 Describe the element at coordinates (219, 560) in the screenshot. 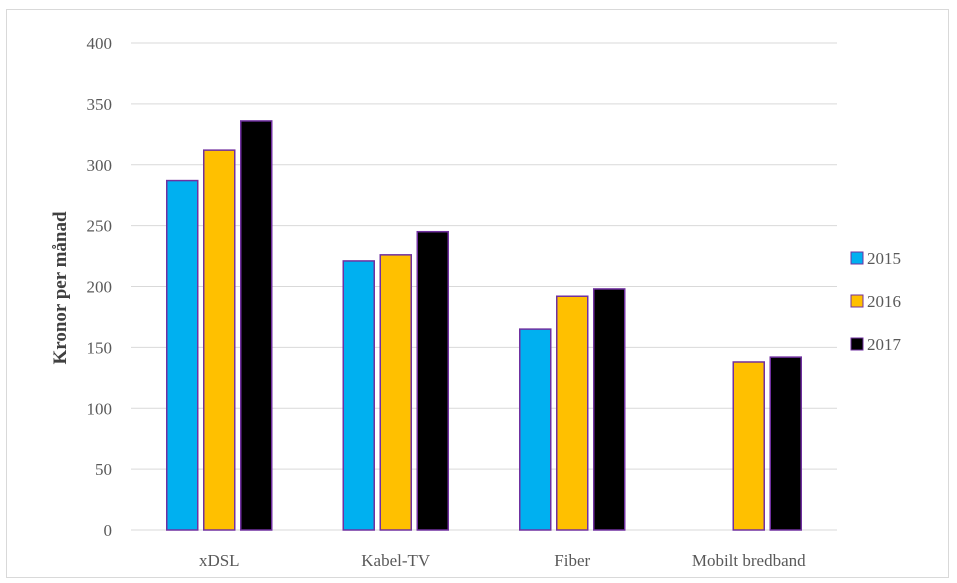

I see `x-tick-label: xDSL` at that location.